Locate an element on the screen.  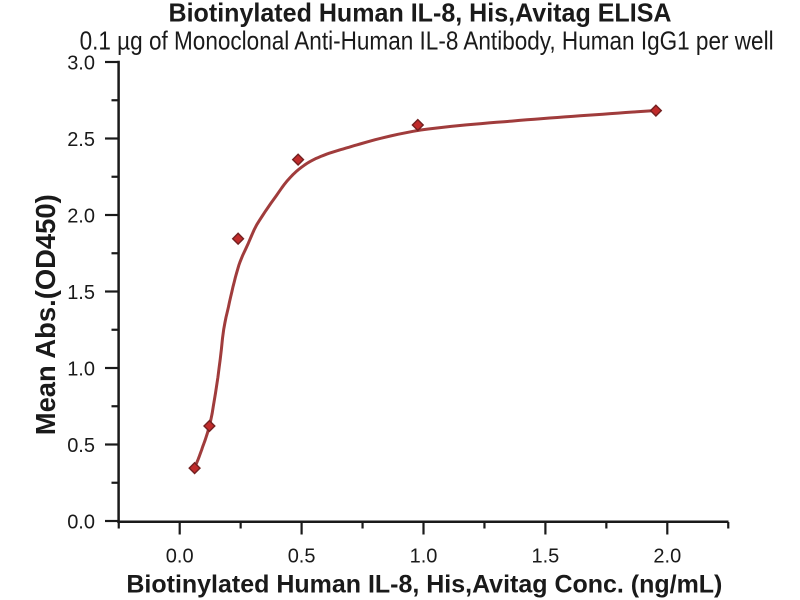
svg-text: Mean Abs.(OD450) is located at coordinates (45, 314).